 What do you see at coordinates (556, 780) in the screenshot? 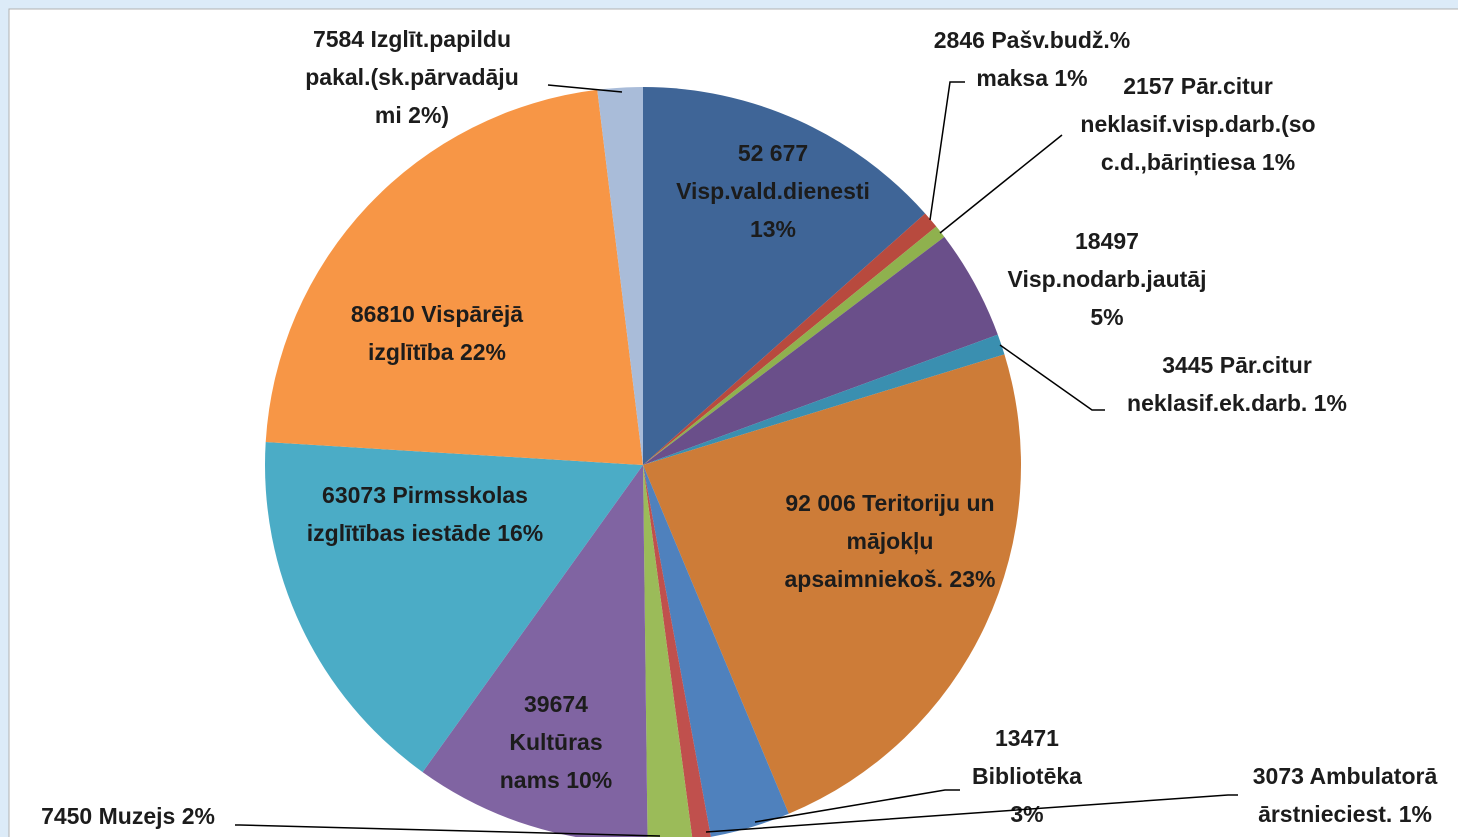
I see `data-label: nams 10%` at bounding box center [556, 780].